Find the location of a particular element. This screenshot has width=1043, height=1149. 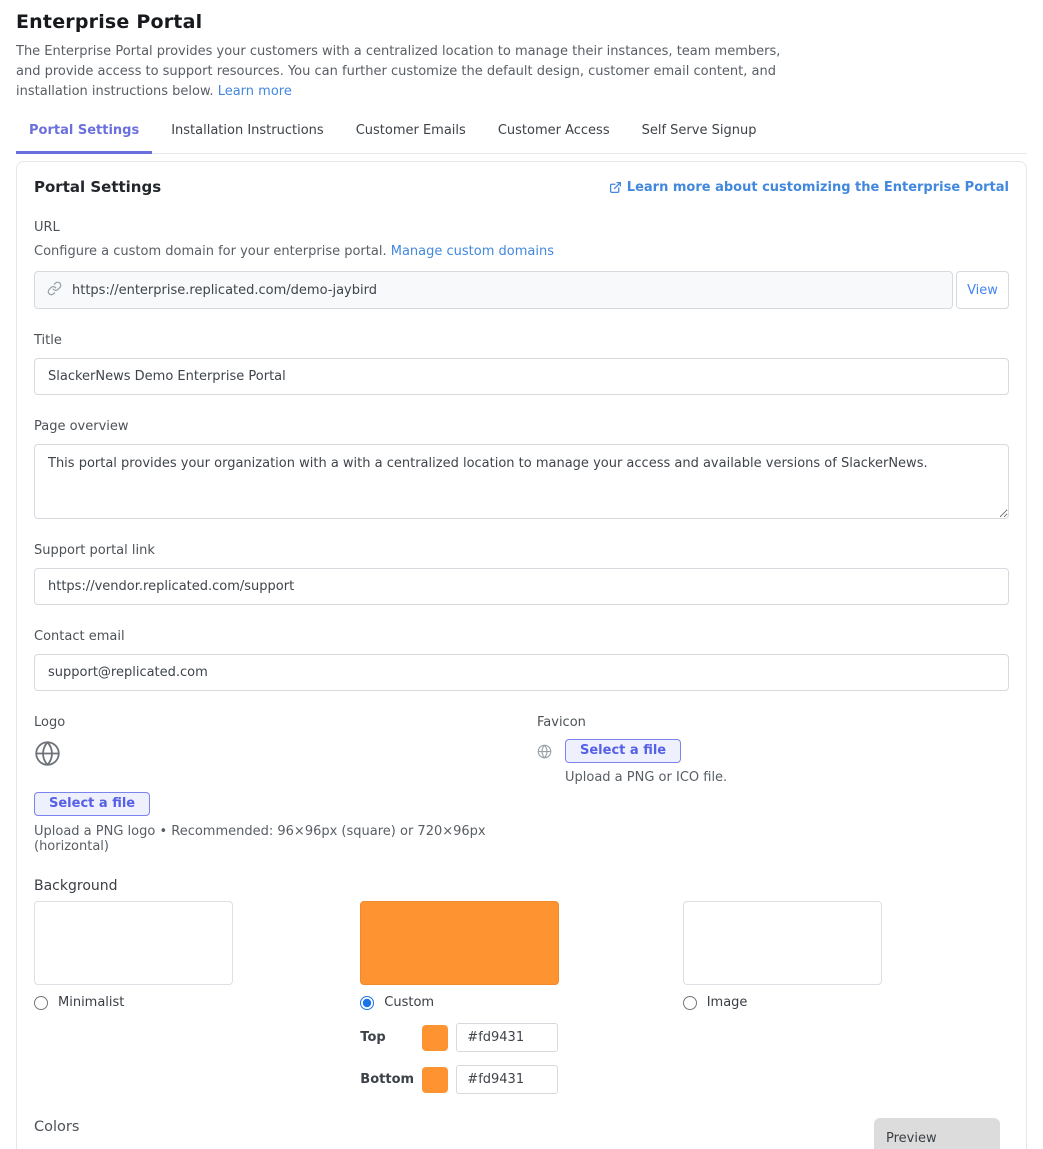

background-option-image: Image is located at coordinates (845, 997).